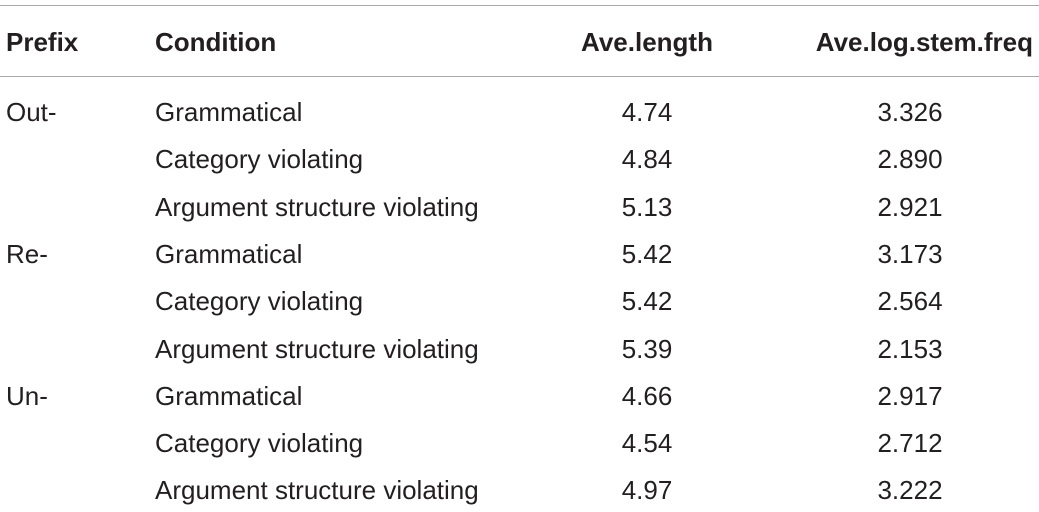 This screenshot has height=512, width=1039. I want to click on prefix-cell: Out-, so click(31, 112).